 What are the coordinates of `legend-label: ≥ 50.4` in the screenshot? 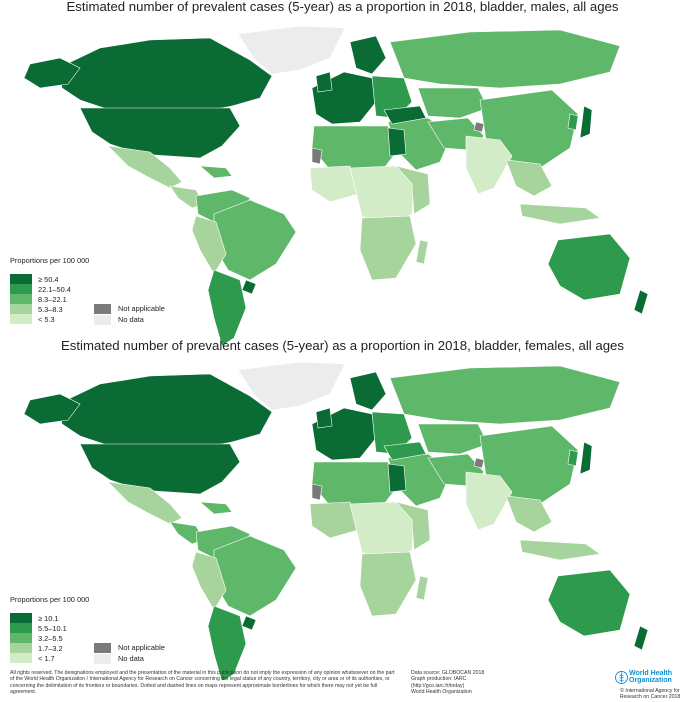 It's located at (48, 279).